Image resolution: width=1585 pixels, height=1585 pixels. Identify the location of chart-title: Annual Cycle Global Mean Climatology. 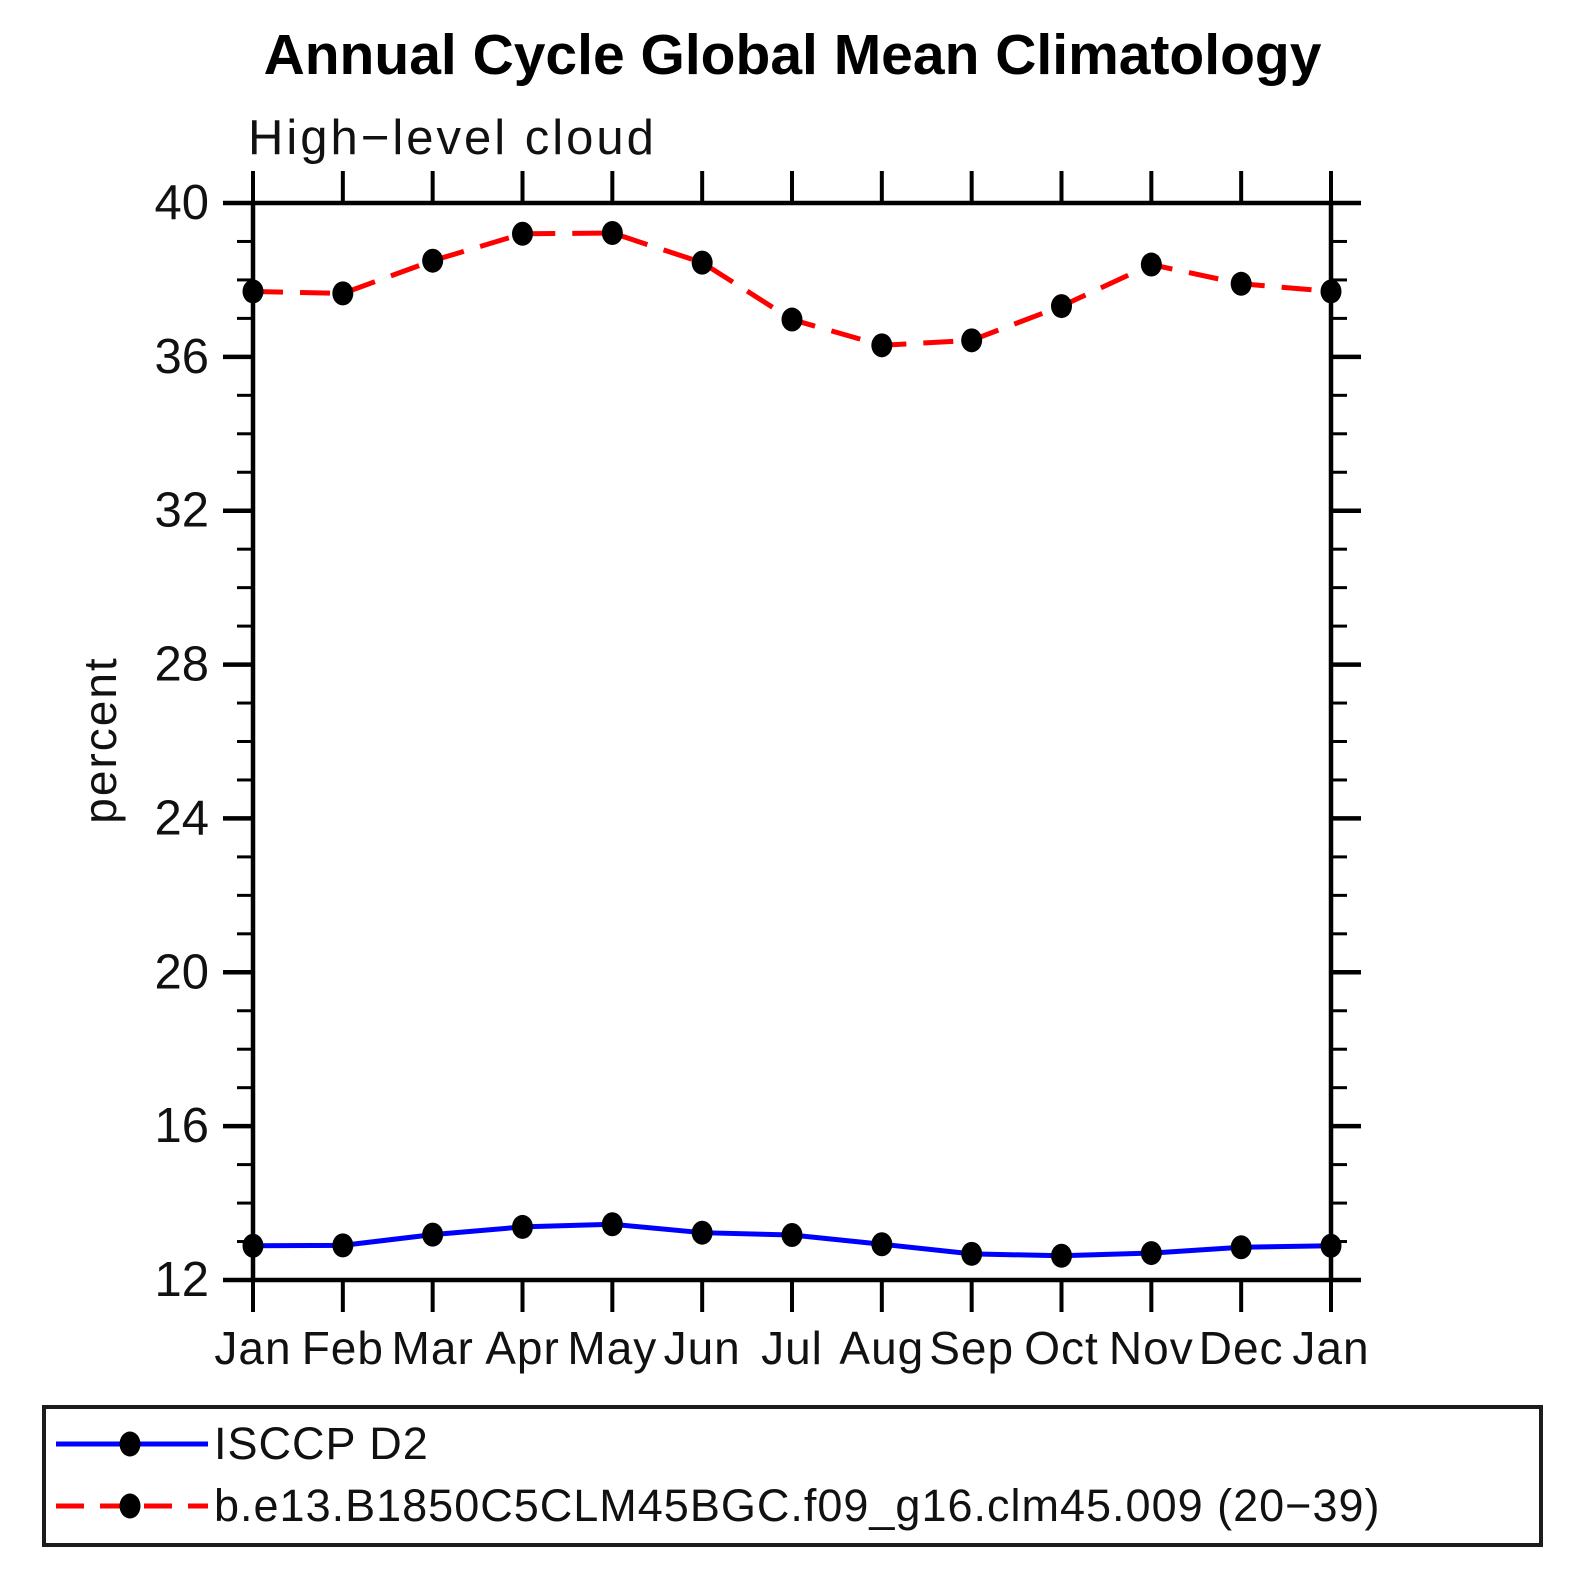
(792, 55).